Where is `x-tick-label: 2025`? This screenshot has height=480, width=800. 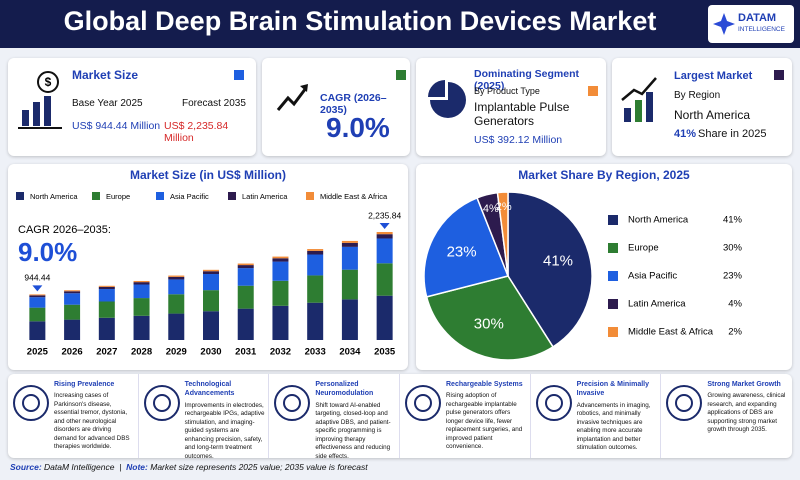
x-tick-label: 2025 is located at coordinates (38, 352).